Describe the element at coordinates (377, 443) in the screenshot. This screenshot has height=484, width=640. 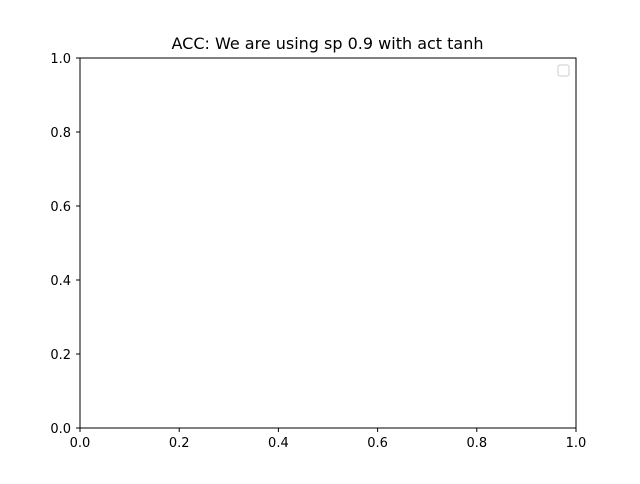
I see `x-tick-label: 0.6` at that location.